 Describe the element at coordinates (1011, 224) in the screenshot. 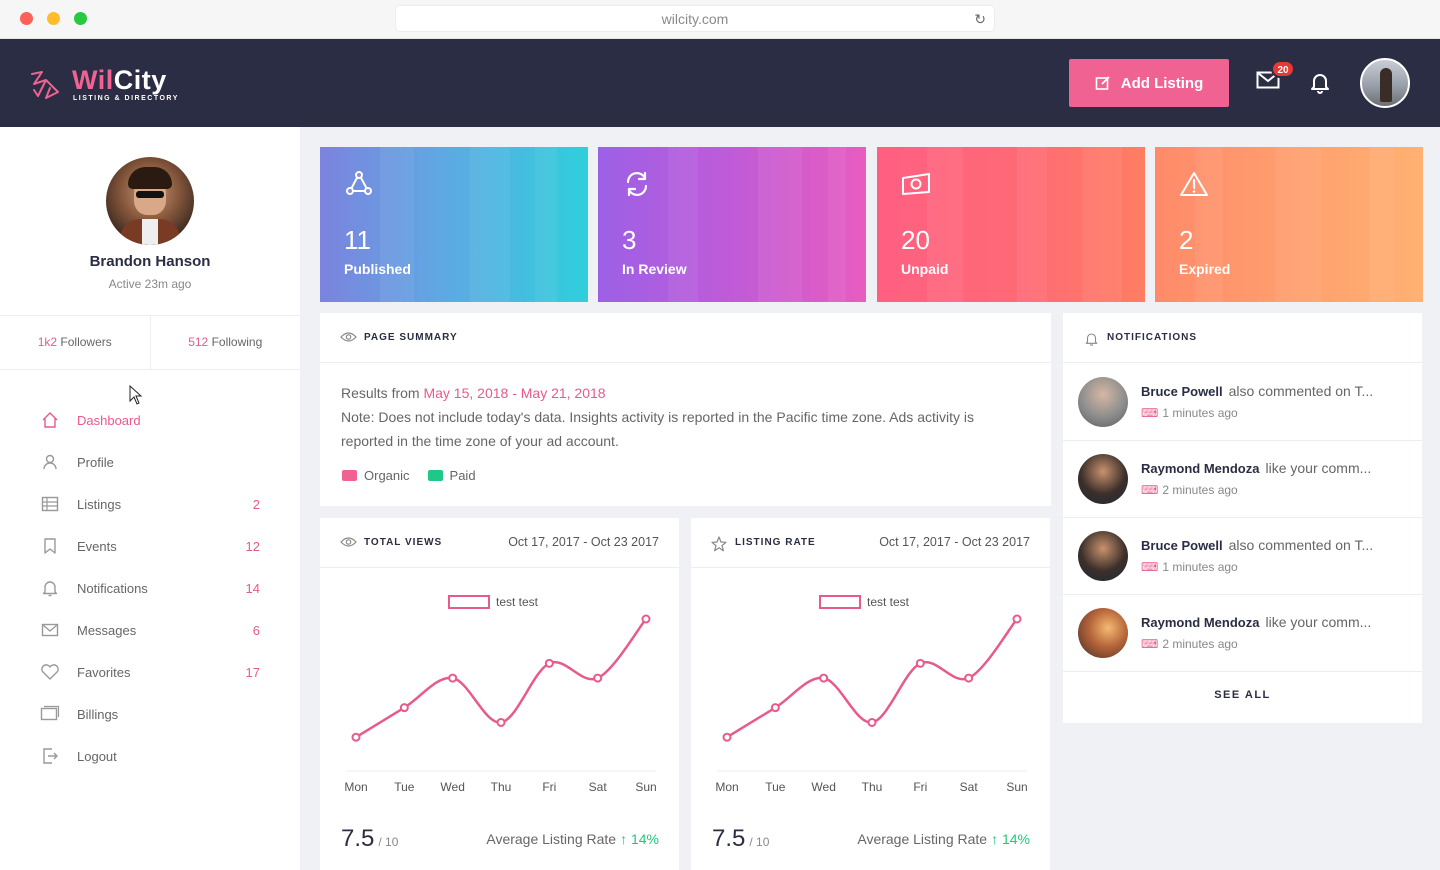

I see `stat-card-unpaid: 20 Unpaid` at that location.